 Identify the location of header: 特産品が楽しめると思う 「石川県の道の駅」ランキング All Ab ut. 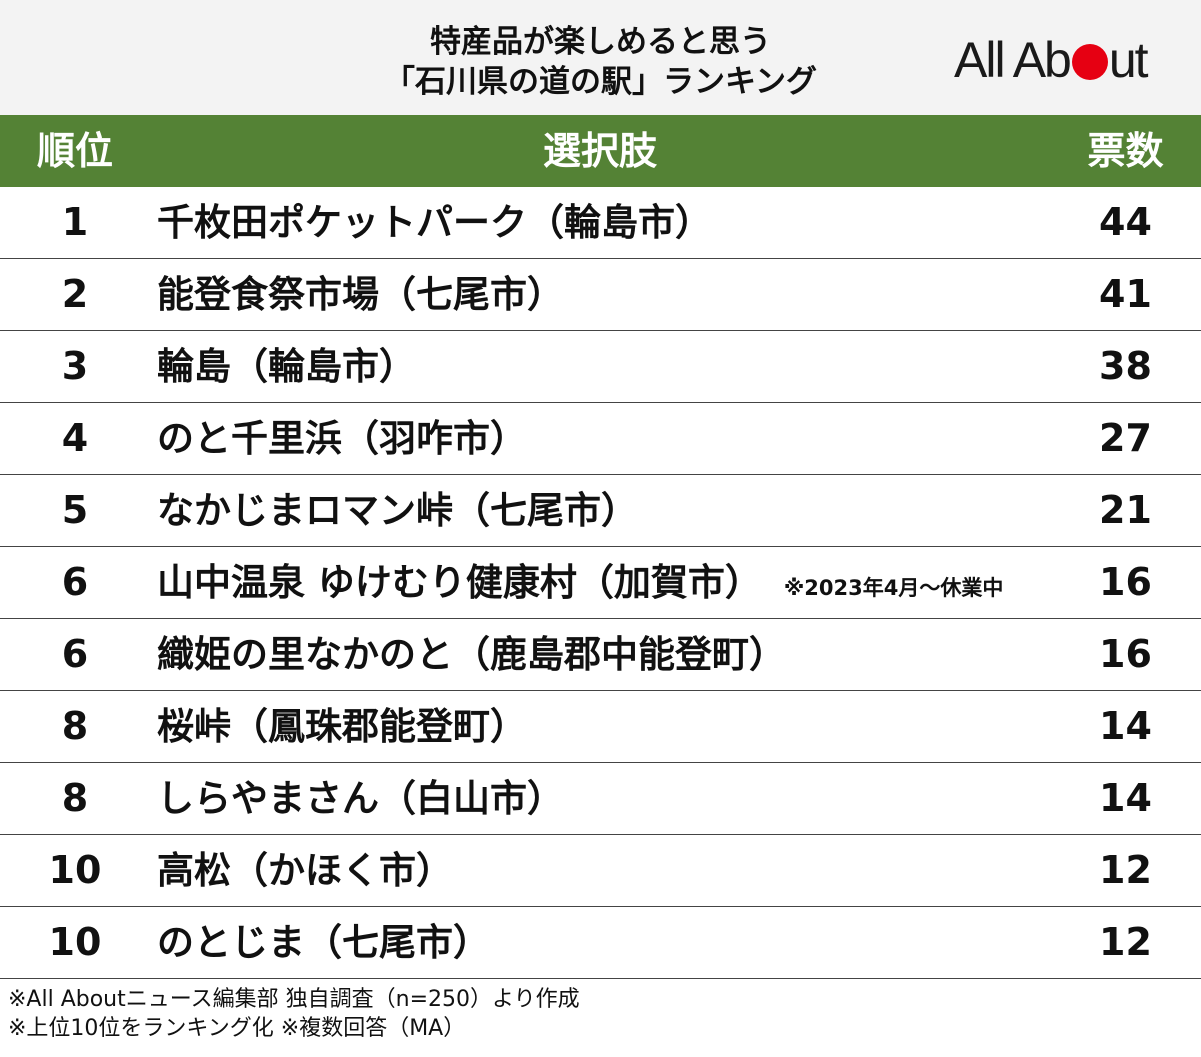
(600, 57).